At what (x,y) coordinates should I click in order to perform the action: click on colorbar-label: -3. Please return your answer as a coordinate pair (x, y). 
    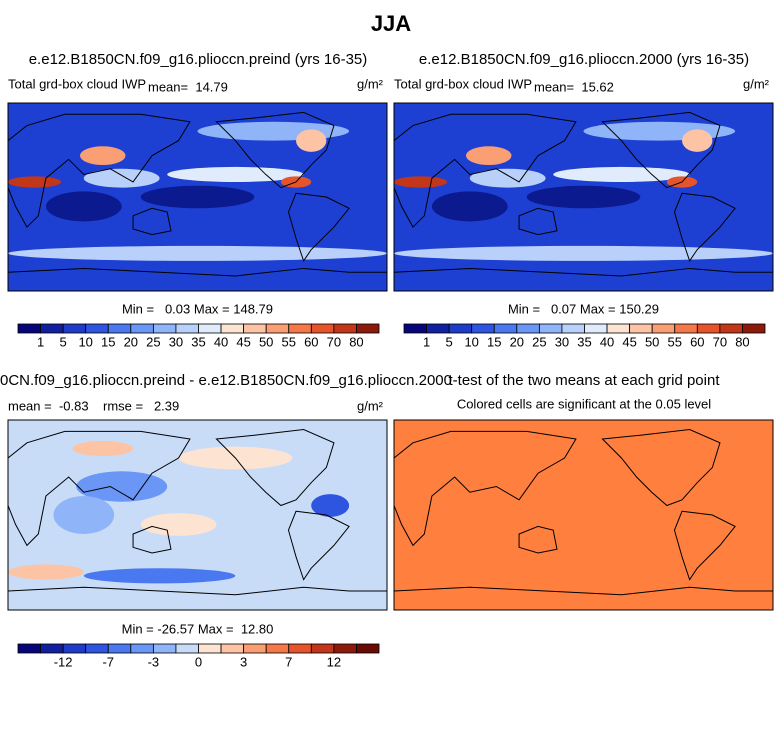
    Looking at the image, I should click on (154, 661).